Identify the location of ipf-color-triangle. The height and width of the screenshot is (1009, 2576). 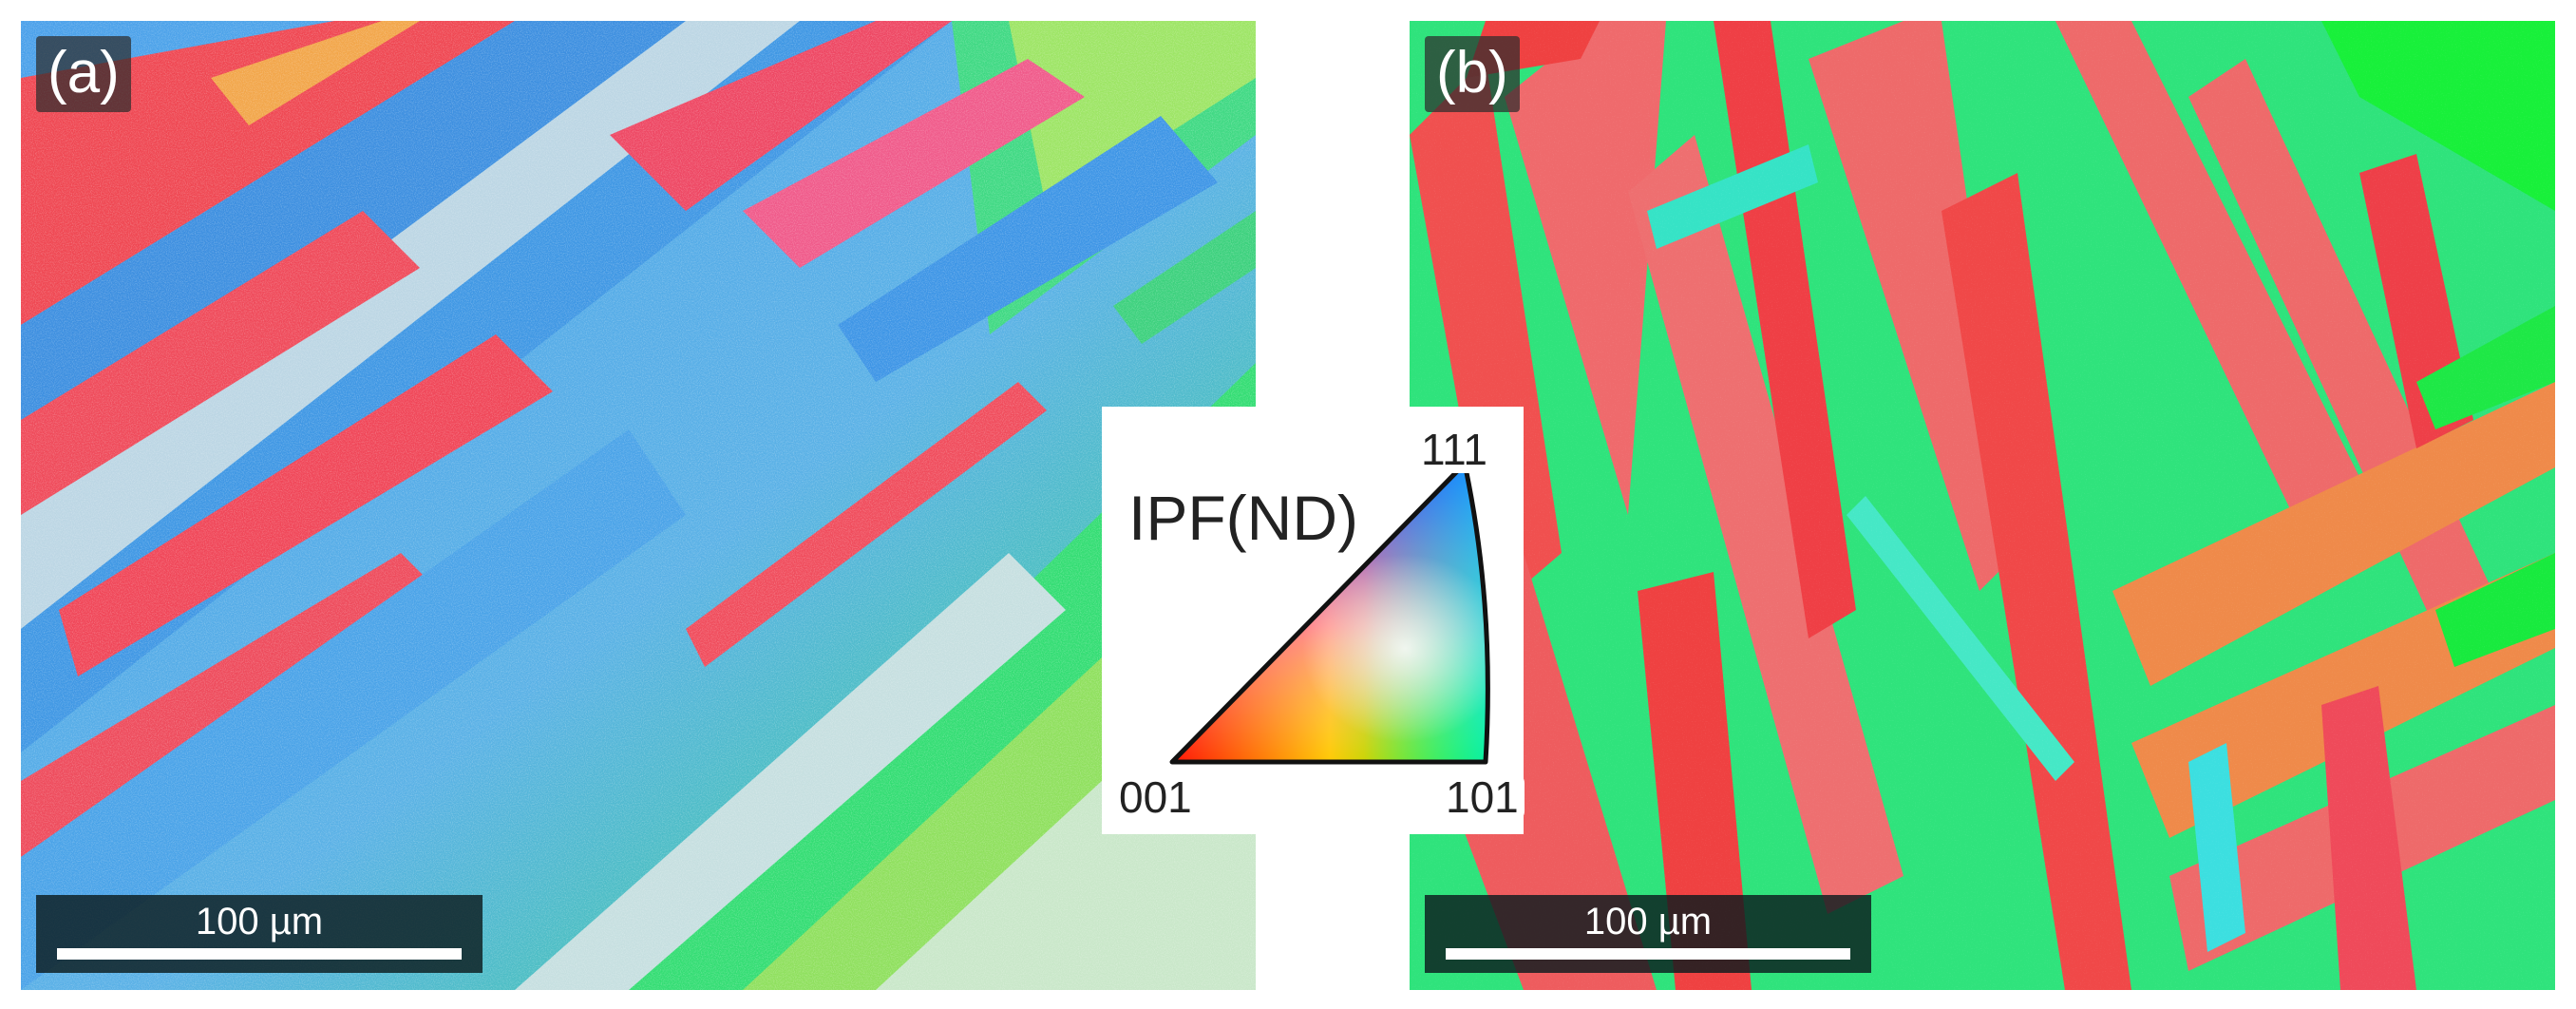
(1329, 613).